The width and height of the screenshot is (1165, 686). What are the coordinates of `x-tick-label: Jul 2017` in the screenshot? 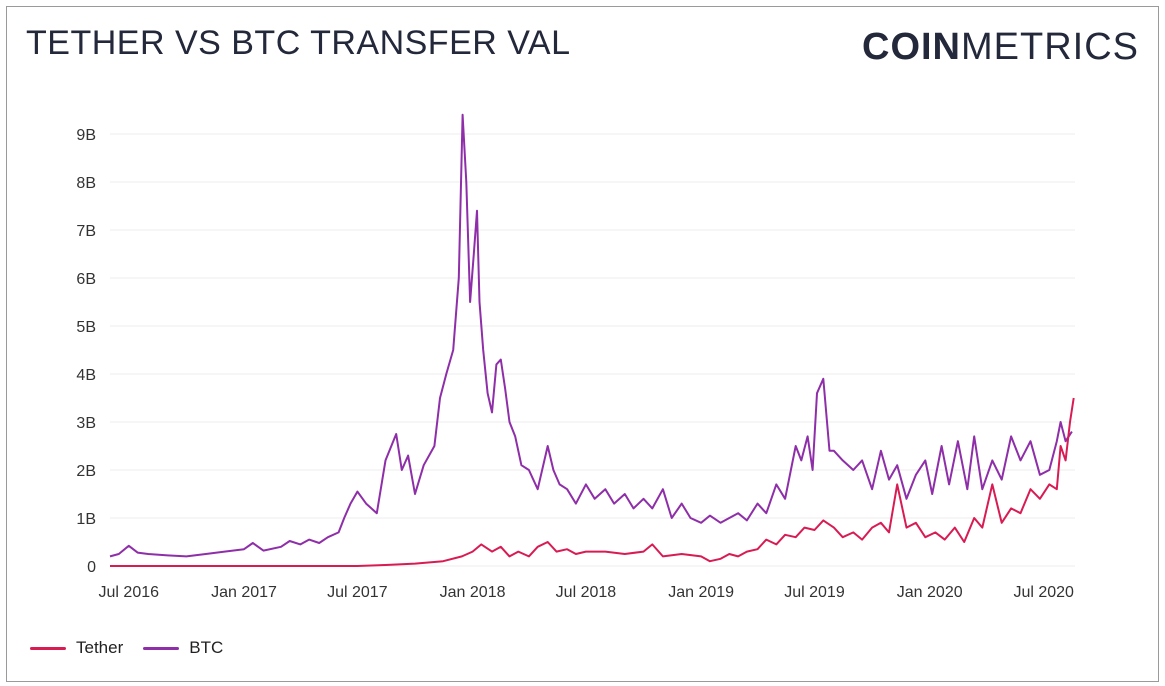 It's located at (357, 592).